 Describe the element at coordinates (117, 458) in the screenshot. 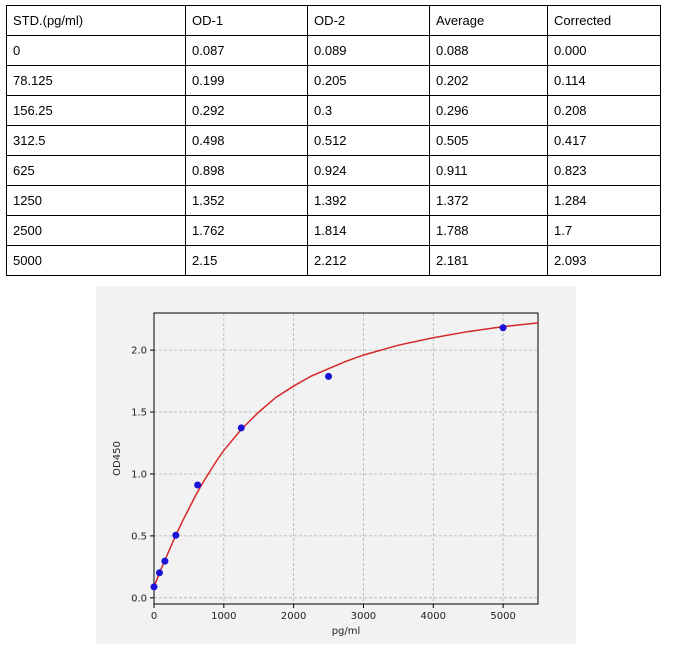

I see `y-axis-label: OD450` at that location.